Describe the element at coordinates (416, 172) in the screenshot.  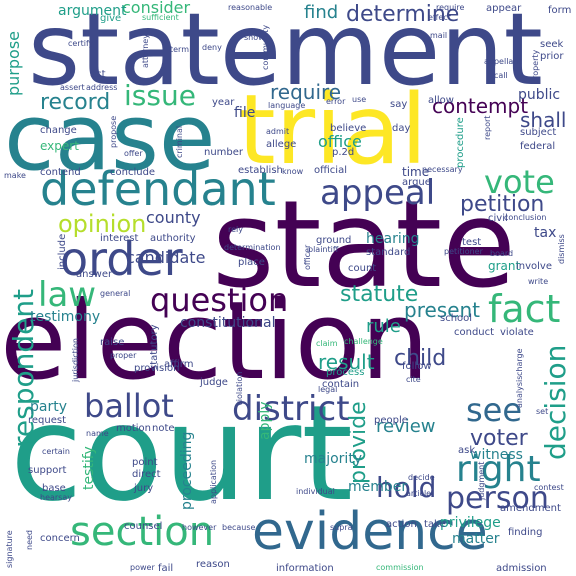
I see `word-time: time` at that location.